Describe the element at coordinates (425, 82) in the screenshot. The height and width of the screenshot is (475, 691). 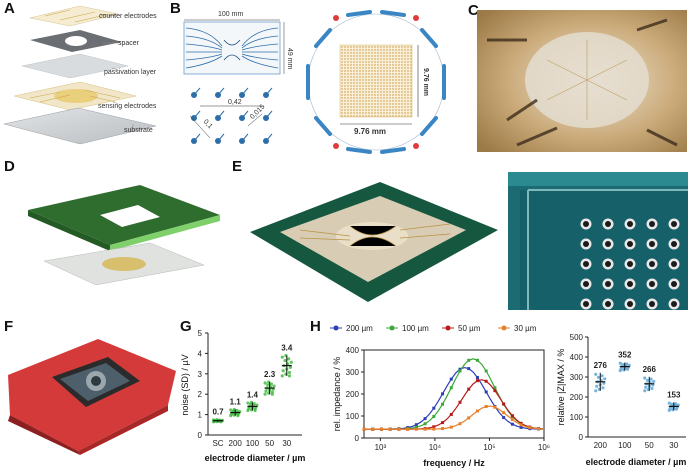
I see `grid-height-label: 9.76 mm` at that location.